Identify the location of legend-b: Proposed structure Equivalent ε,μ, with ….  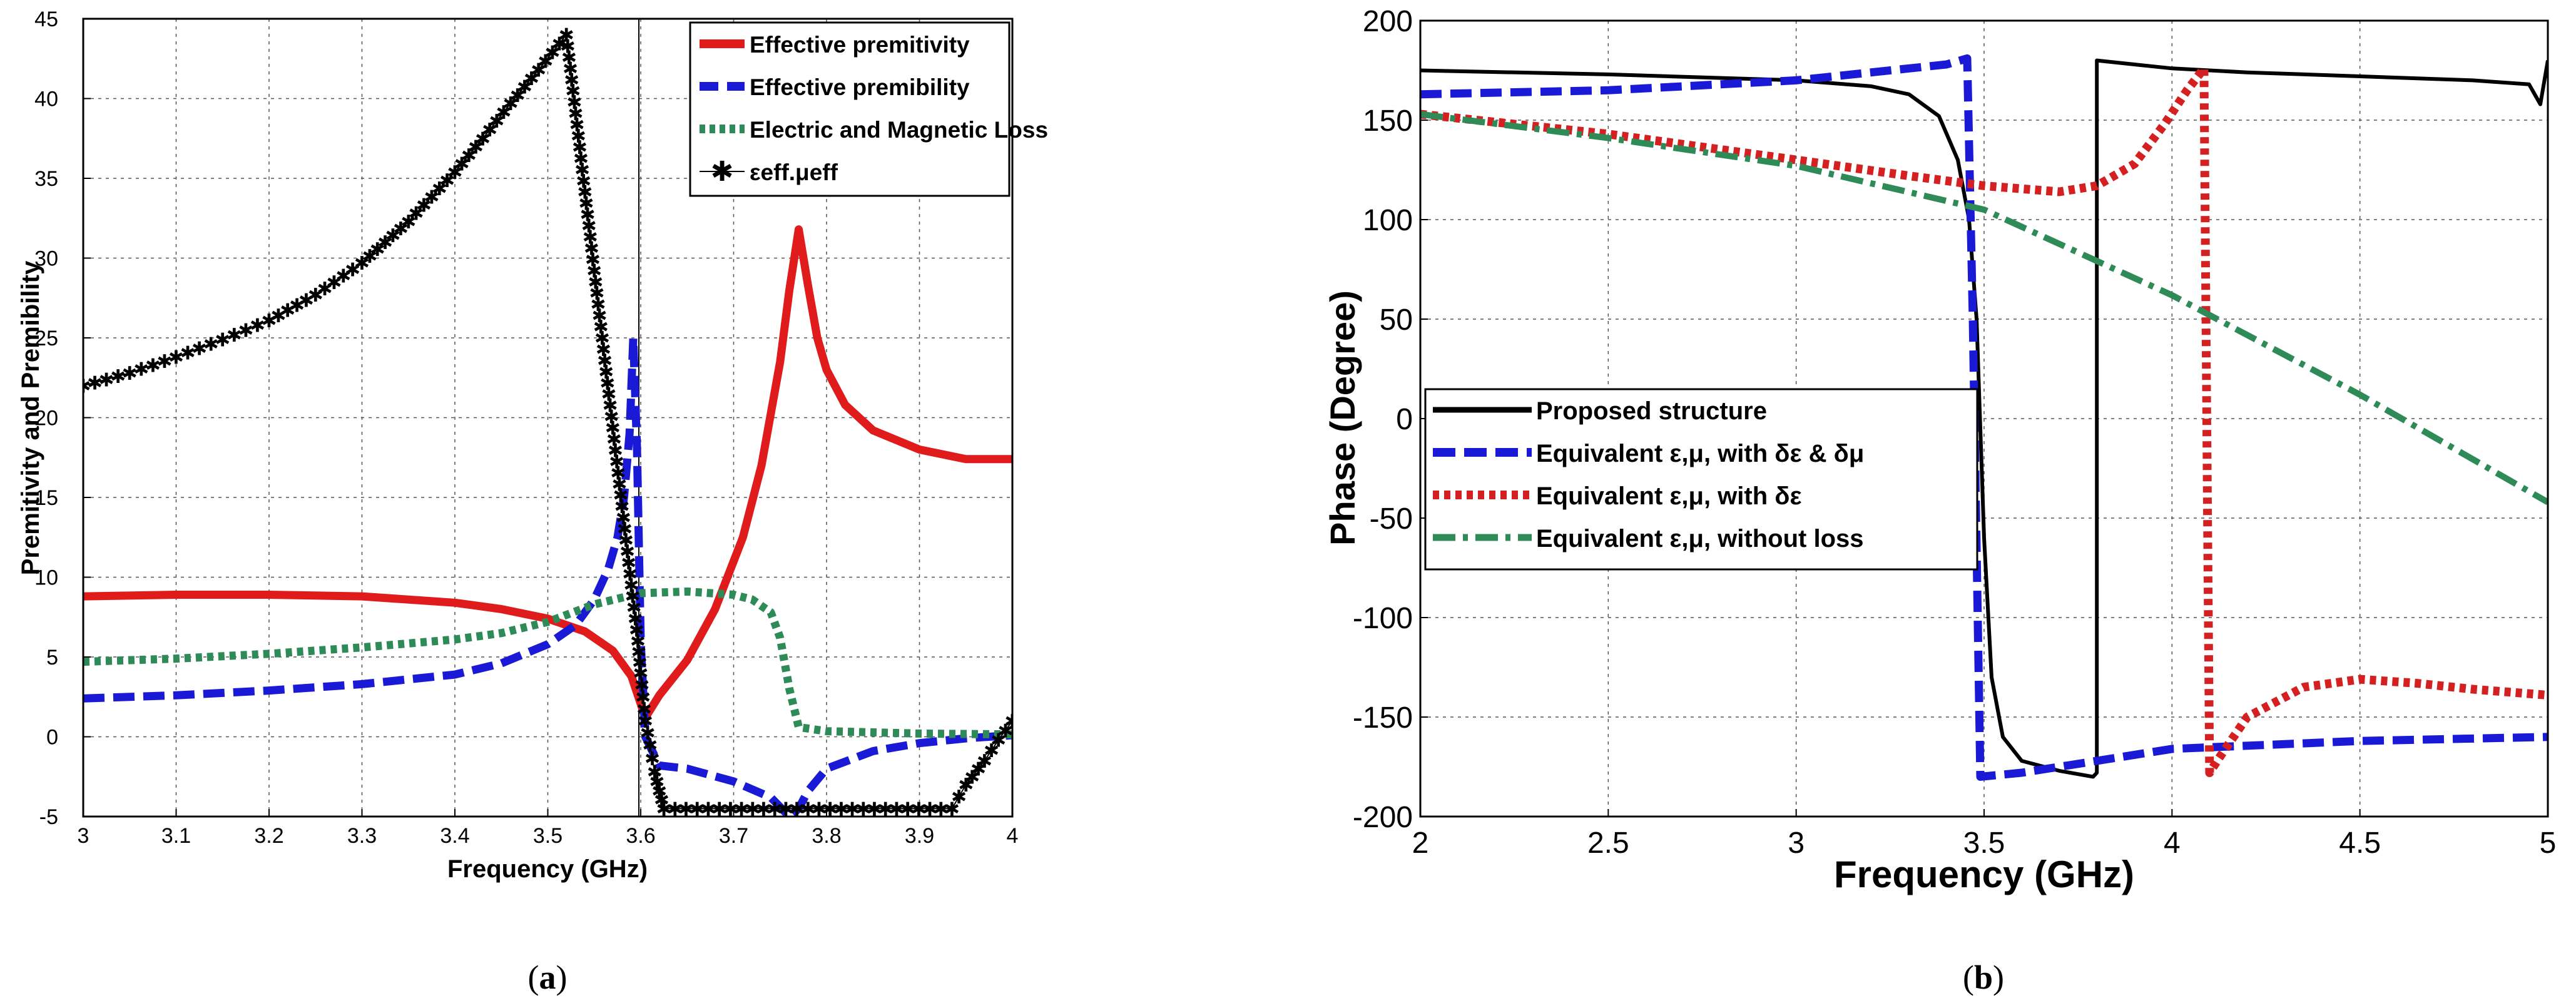
(1701, 479).